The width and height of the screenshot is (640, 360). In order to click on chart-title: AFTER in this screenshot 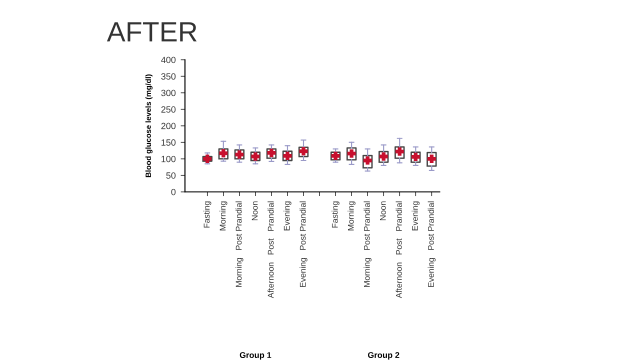, I will do `click(151, 32)`.